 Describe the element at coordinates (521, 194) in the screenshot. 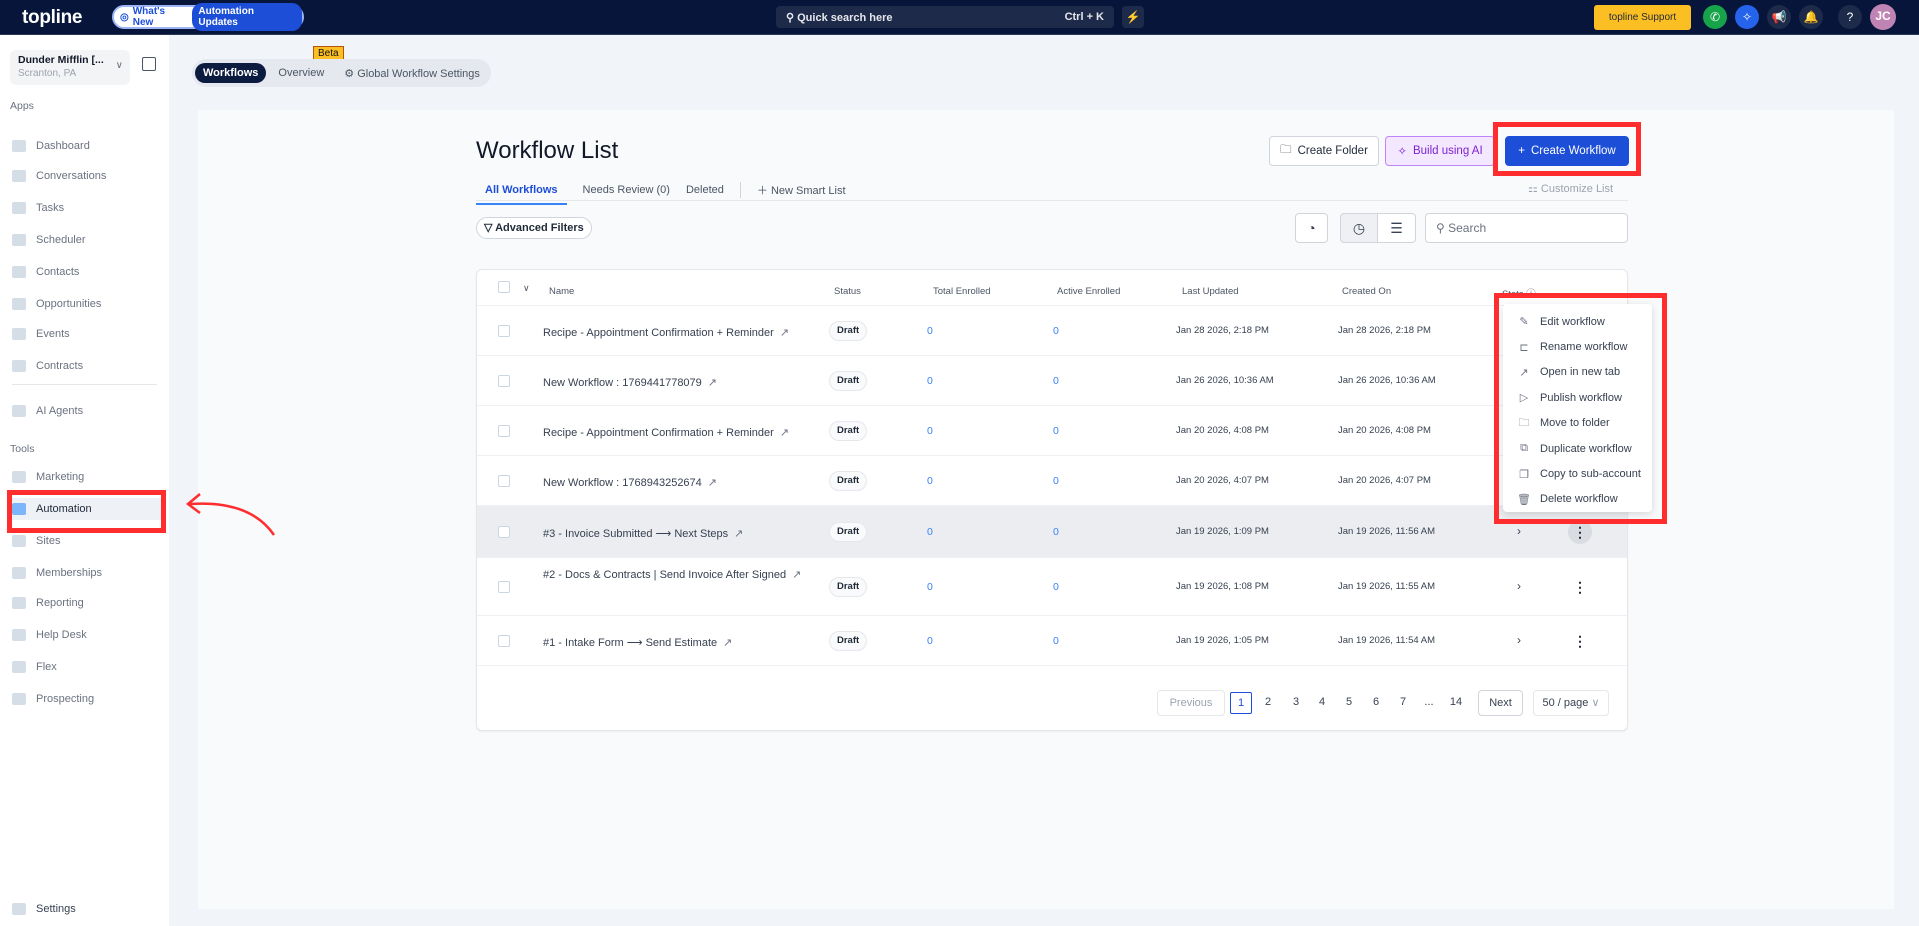

I see `tab-all-workflows: All Workflows` at that location.